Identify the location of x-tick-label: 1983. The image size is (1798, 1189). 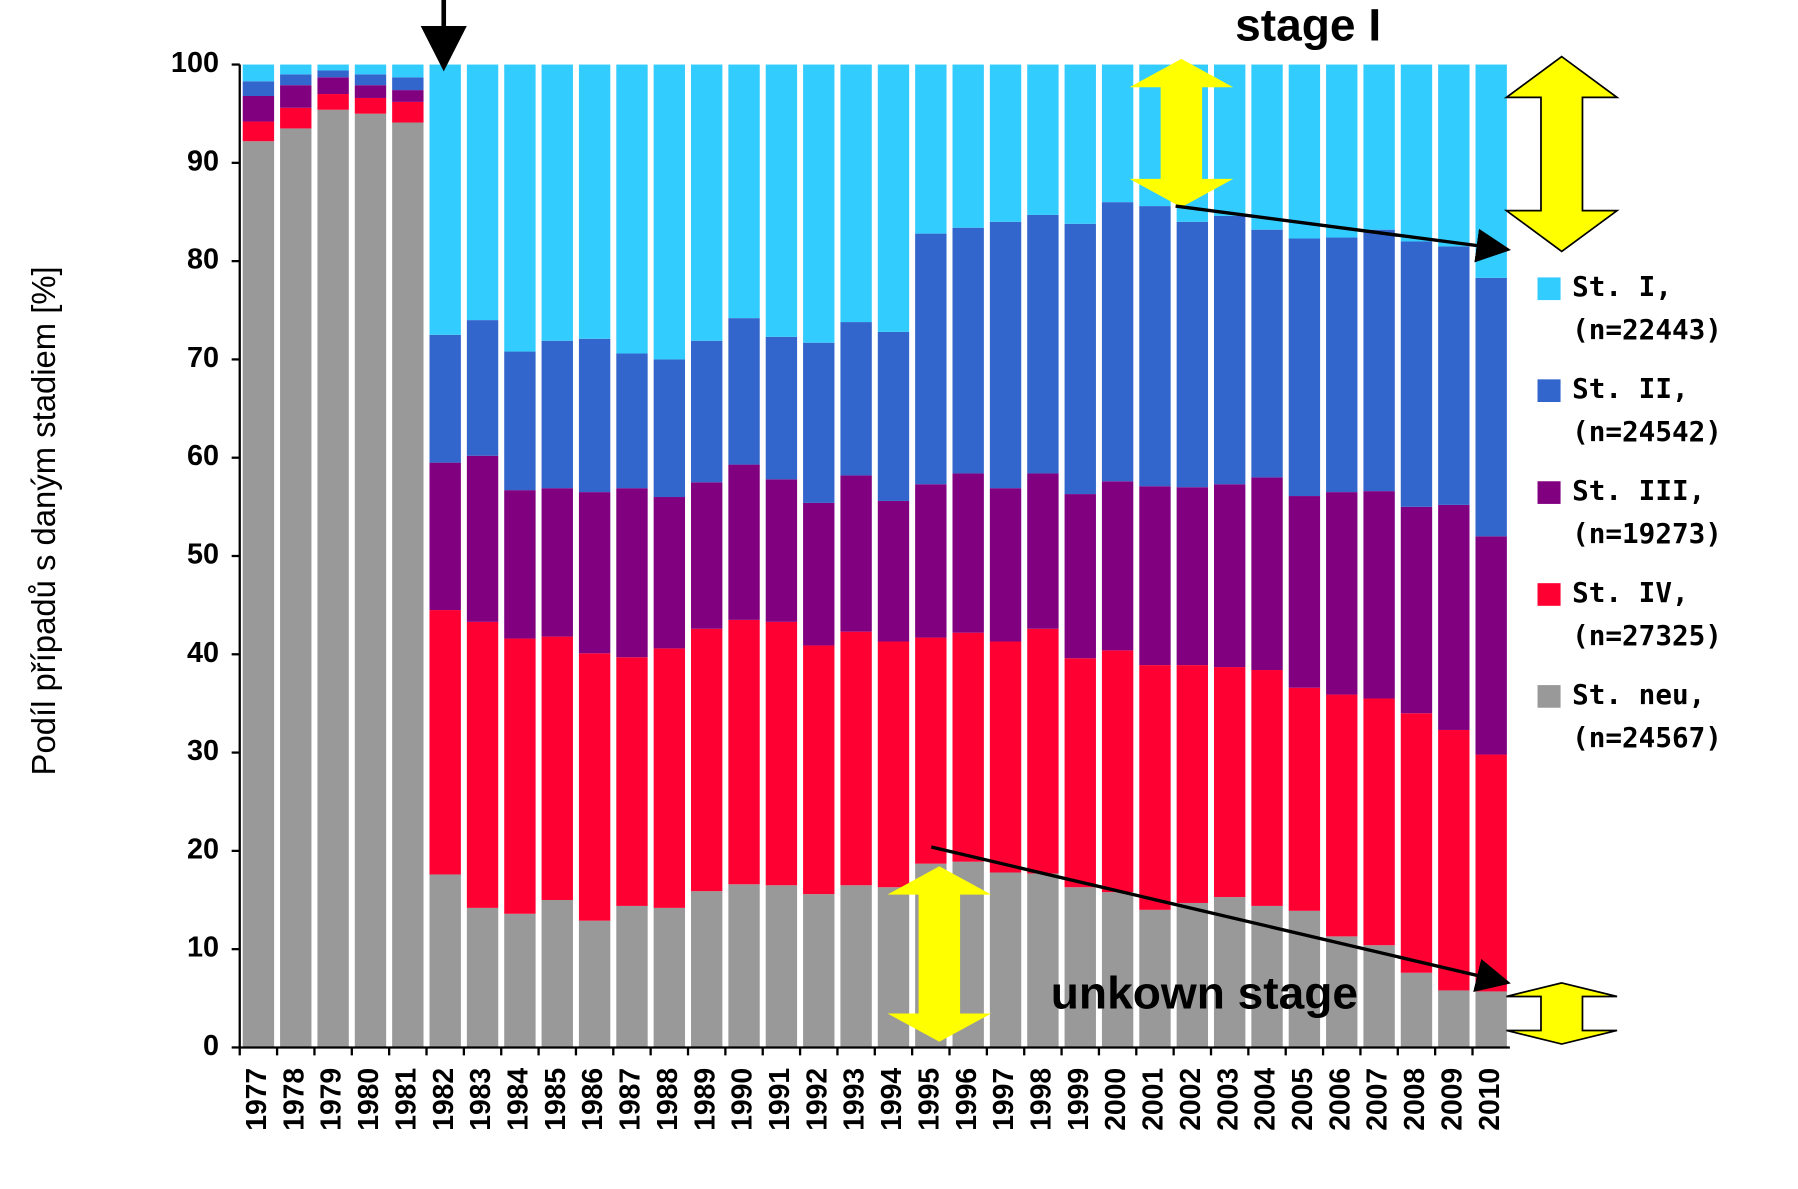
(481, 1099).